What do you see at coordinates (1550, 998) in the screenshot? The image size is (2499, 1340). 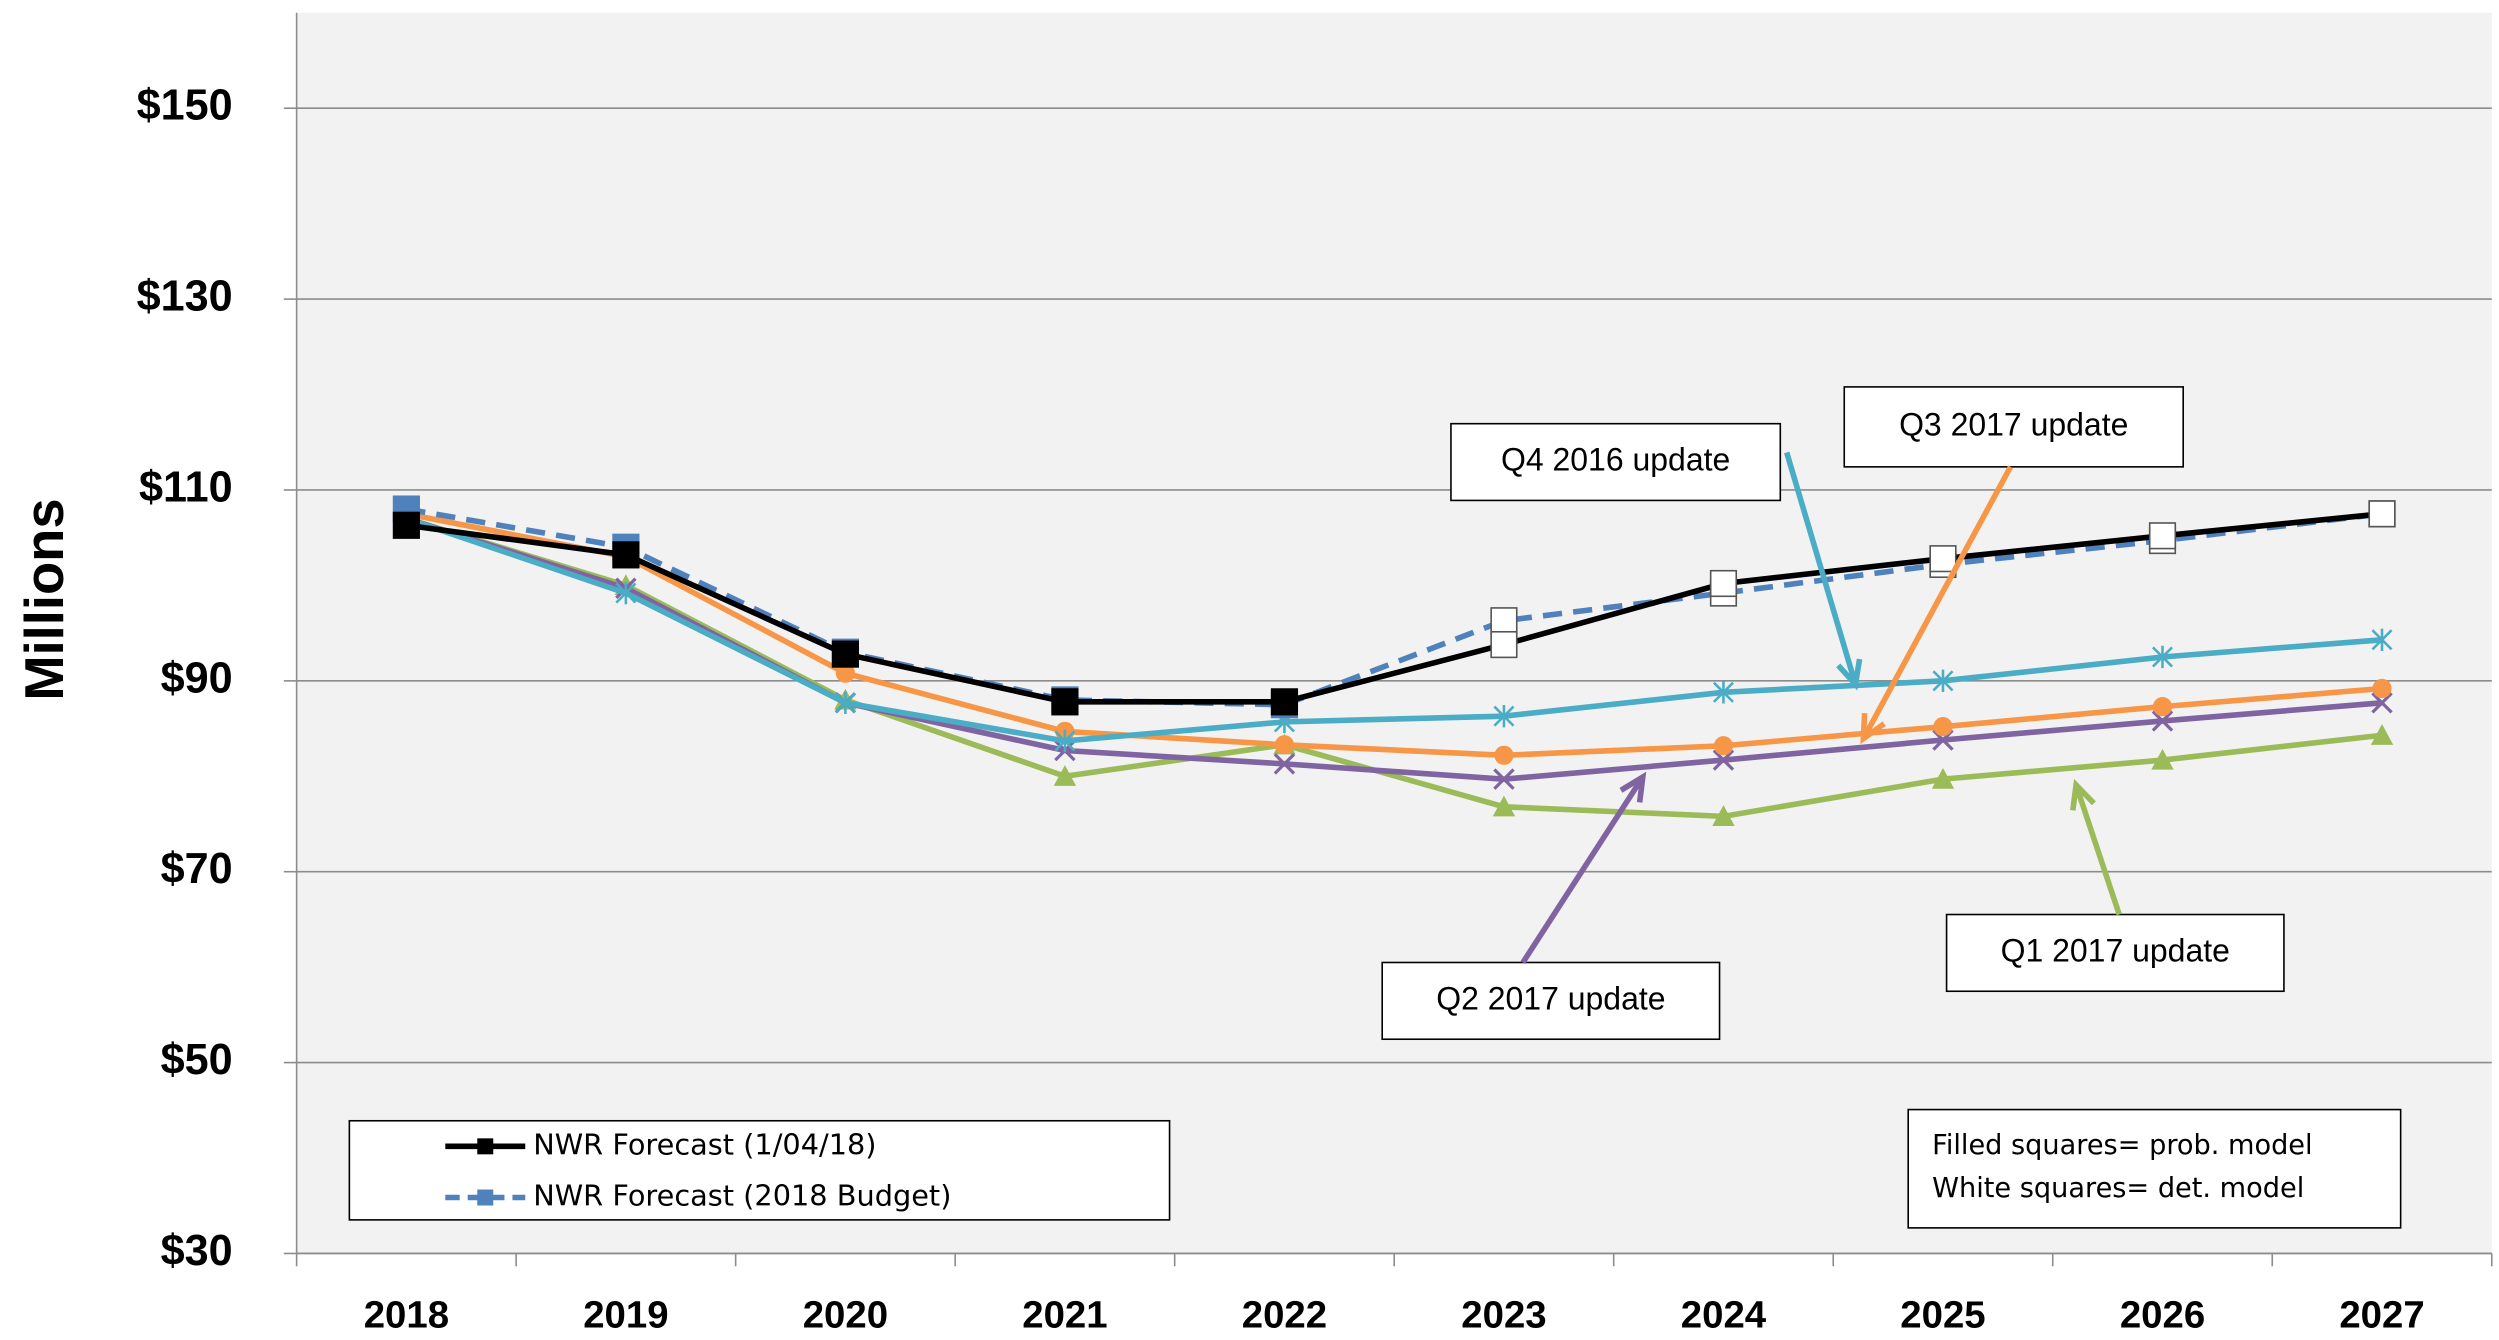 I see `callout-label: Q2 2017 update` at bounding box center [1550, 998].